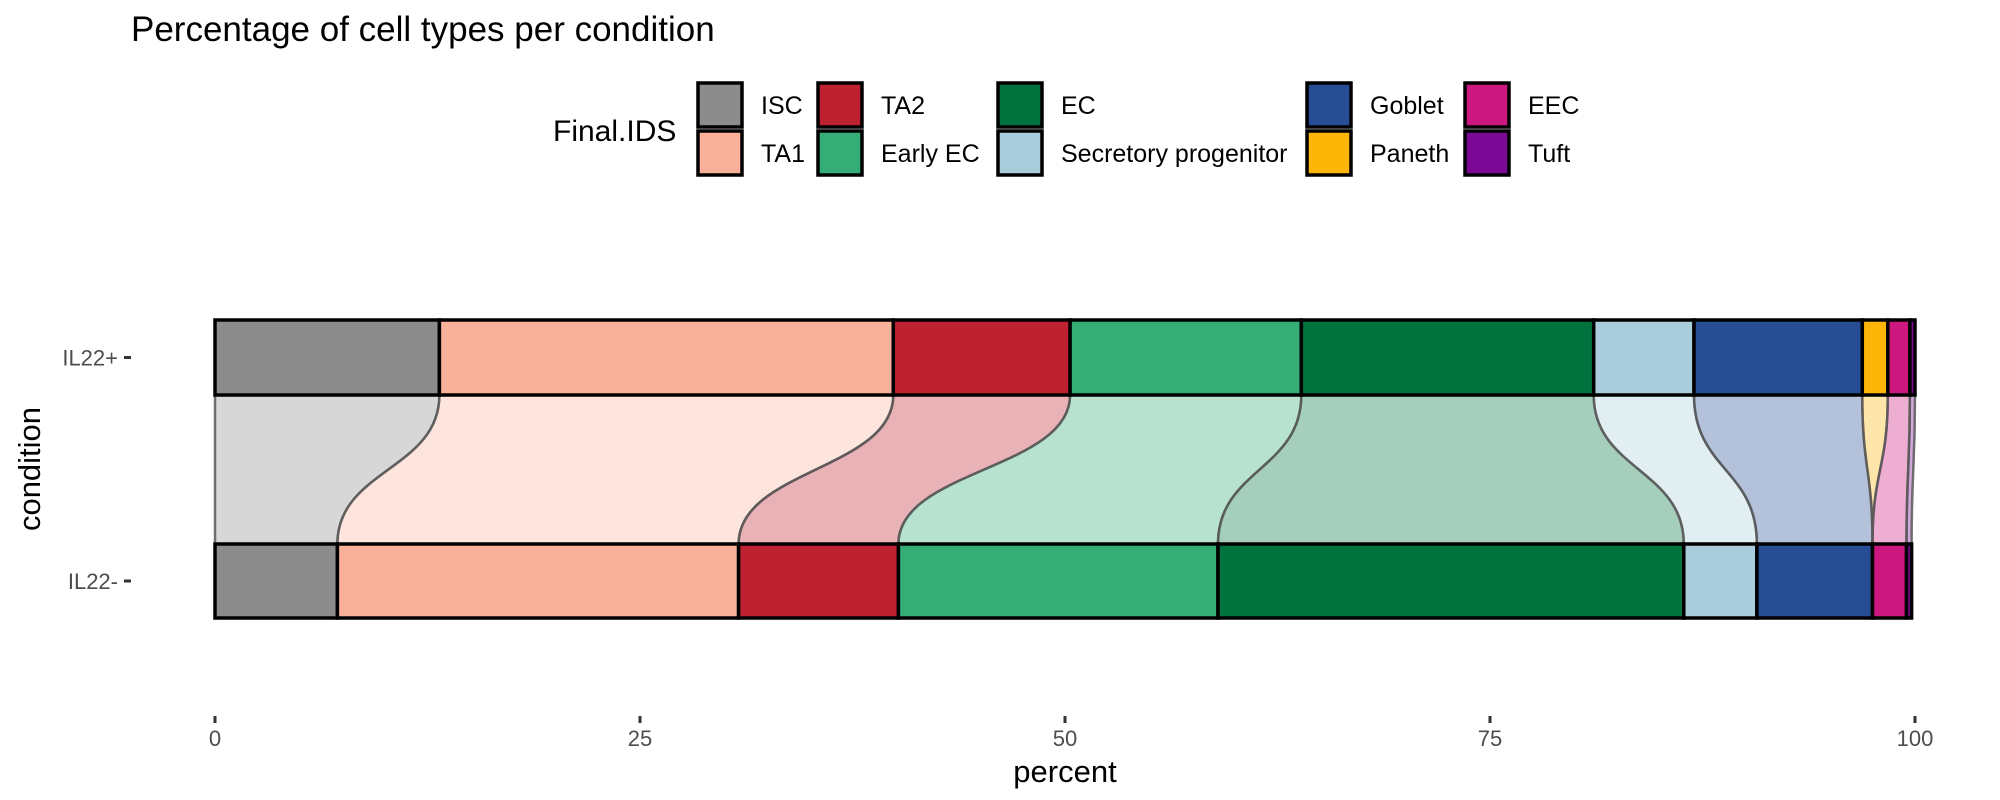 The height and width of the screenshot is (800, 2000). I want to click on legend-title: Final.IDS, so click(614, 131).